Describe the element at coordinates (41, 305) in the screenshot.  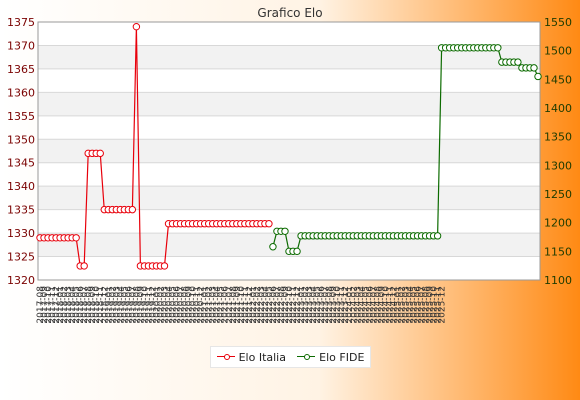
I see `x-tick-label: 2017-08` at that location.